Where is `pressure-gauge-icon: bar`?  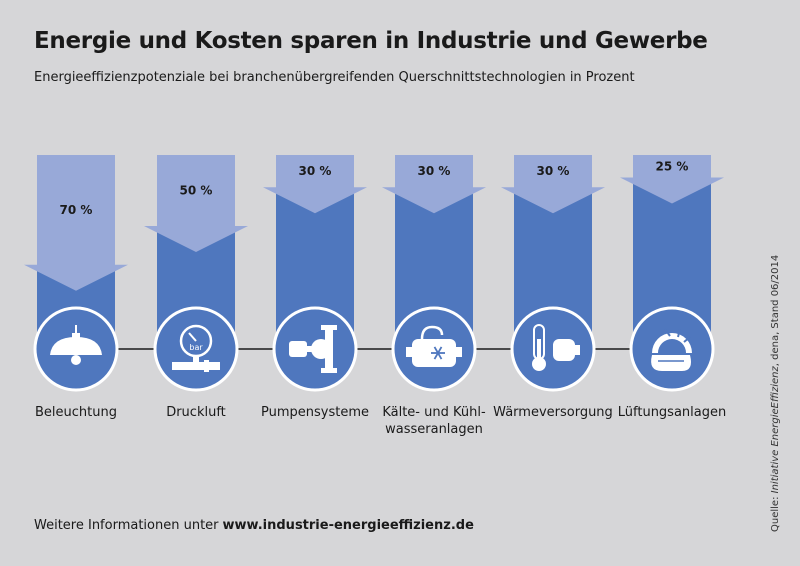
pressure-gauge-icon: bar is located at coordinates (196, 349).